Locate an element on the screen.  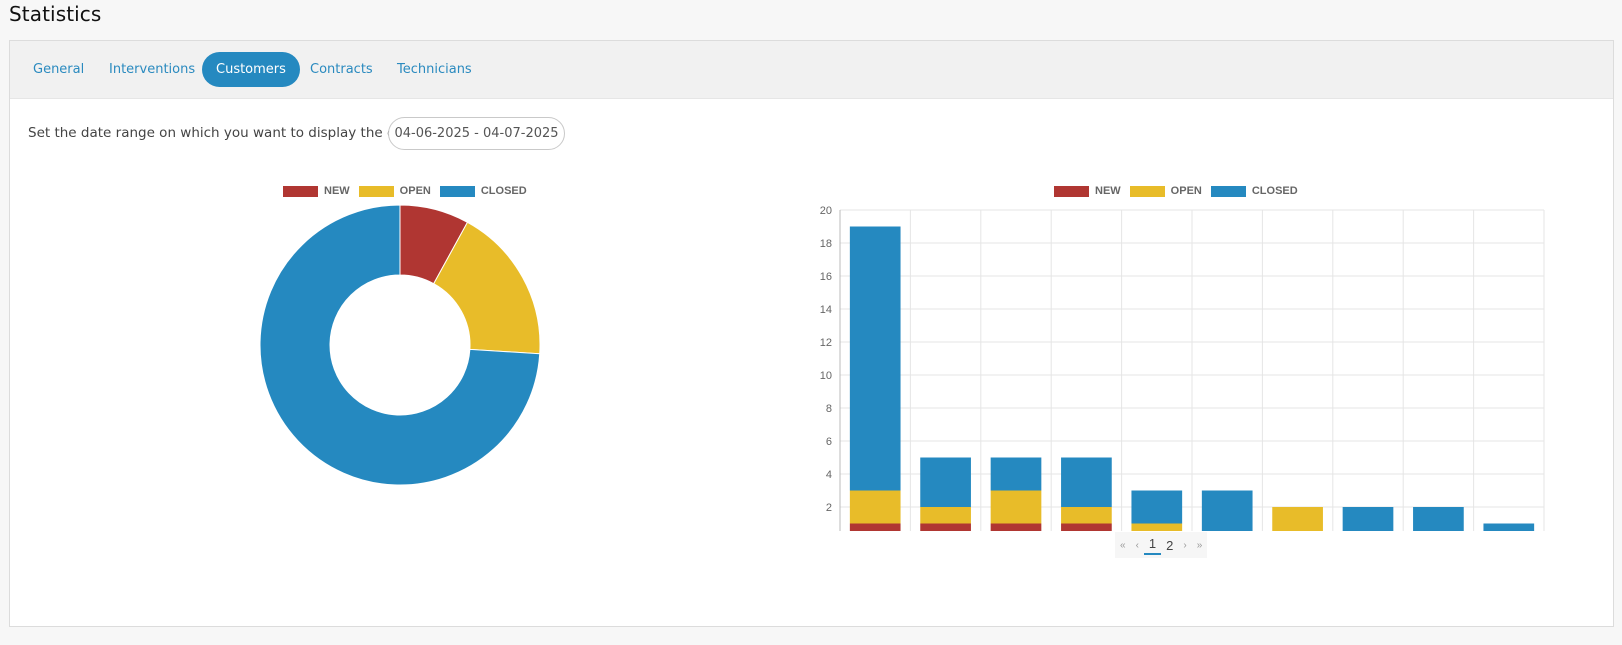
tab-general: General is located at coordinates (59, 69).